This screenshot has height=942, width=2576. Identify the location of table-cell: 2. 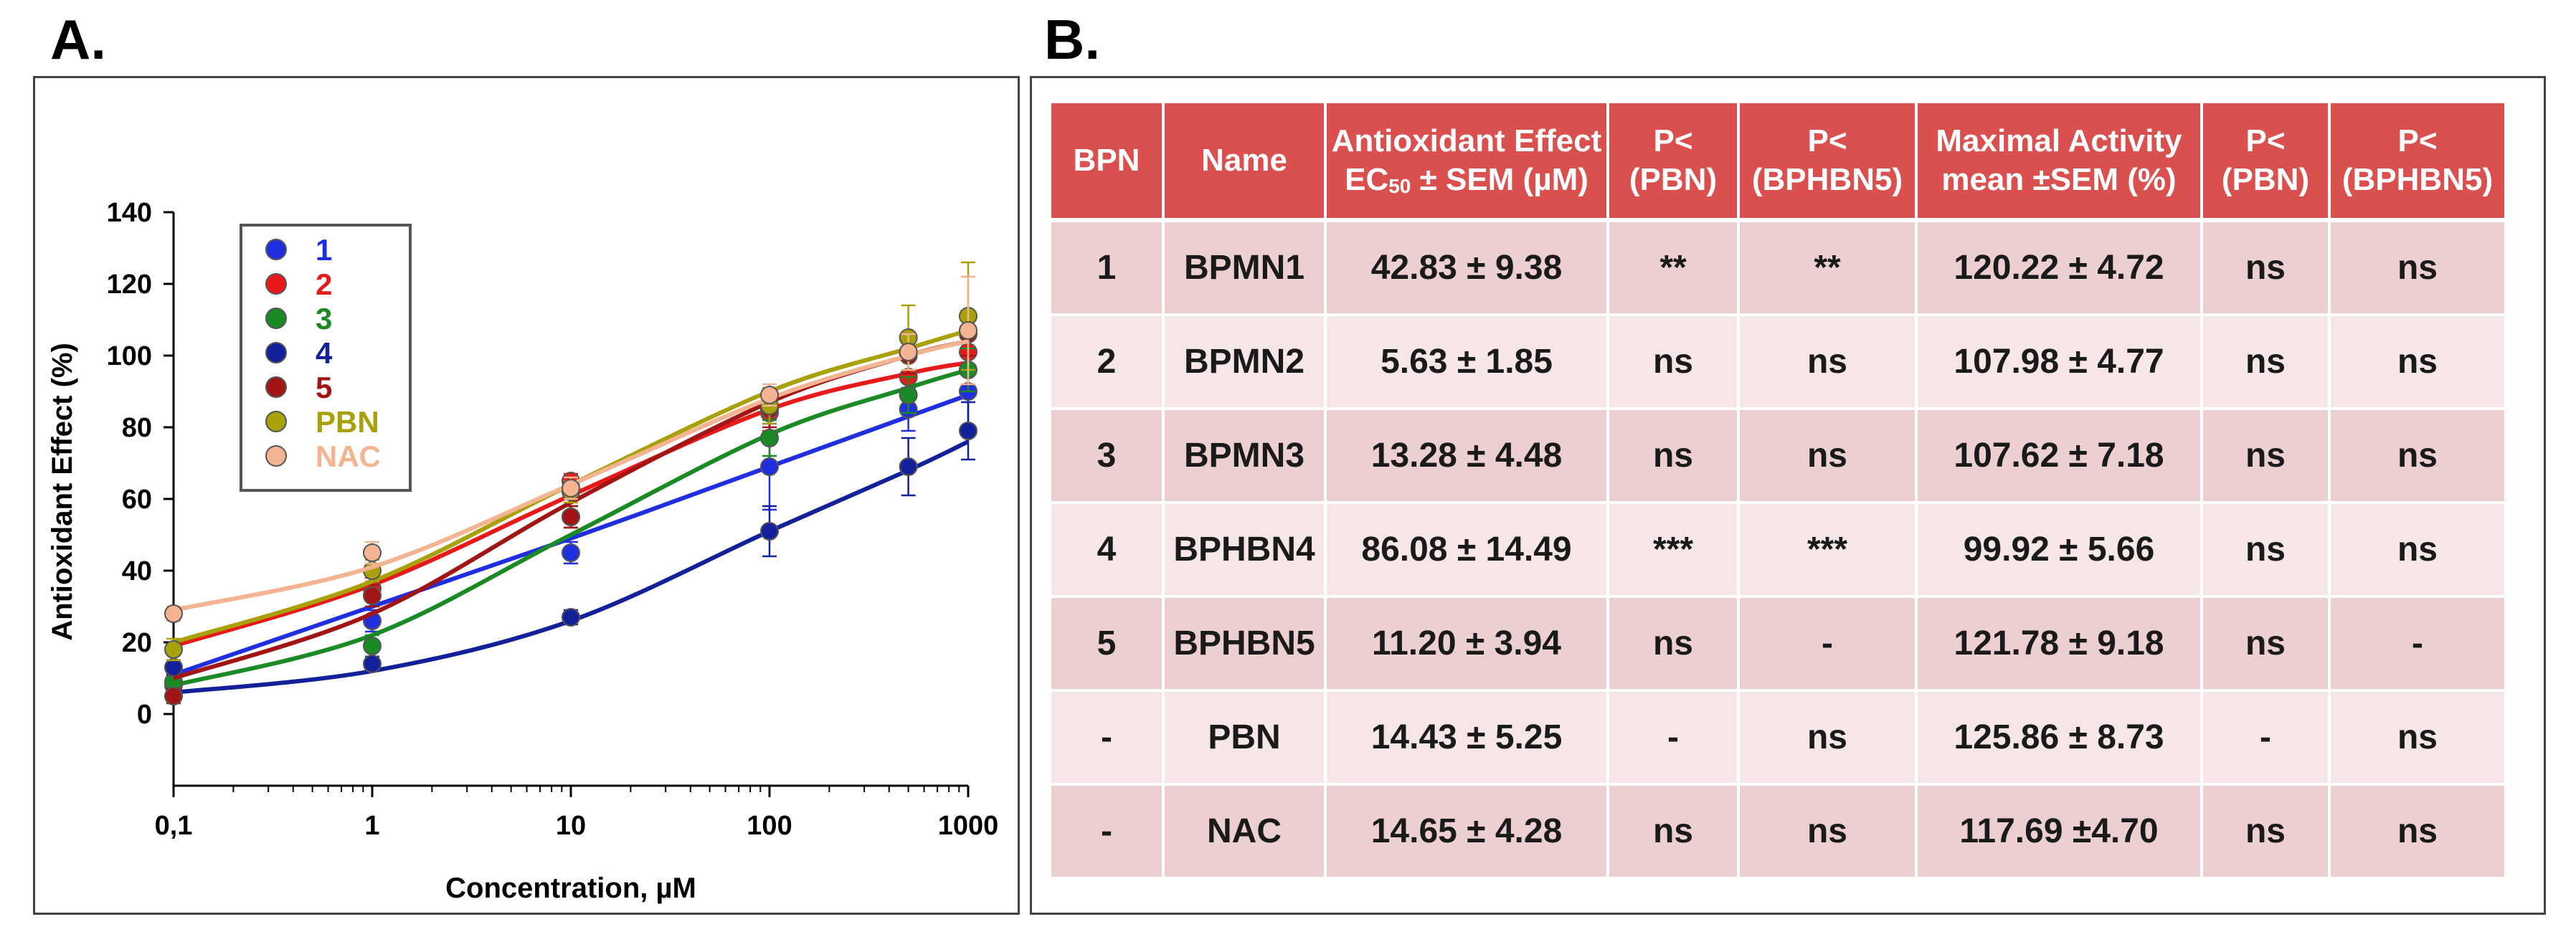
(1108, 362).